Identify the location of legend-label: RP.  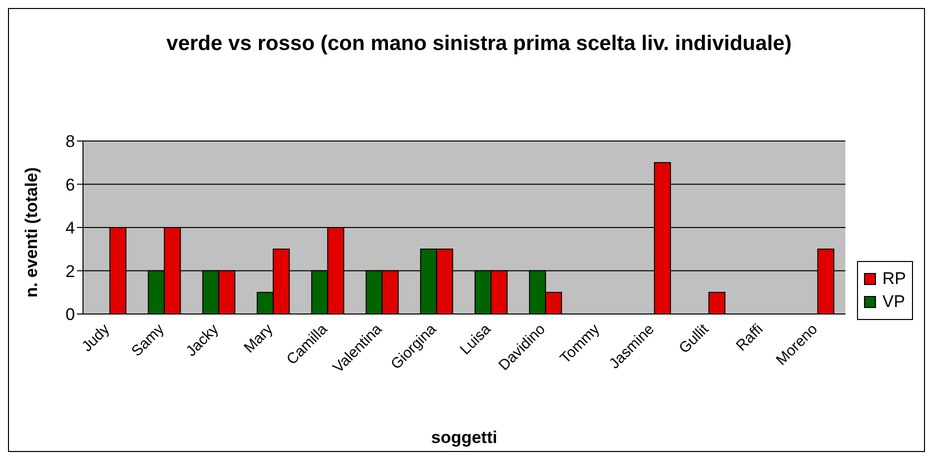
(894, 278).